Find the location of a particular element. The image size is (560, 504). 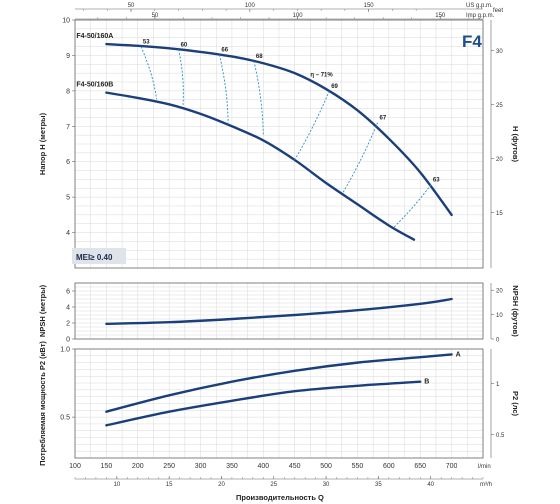

curve-a is located at coordinates (279, 383).